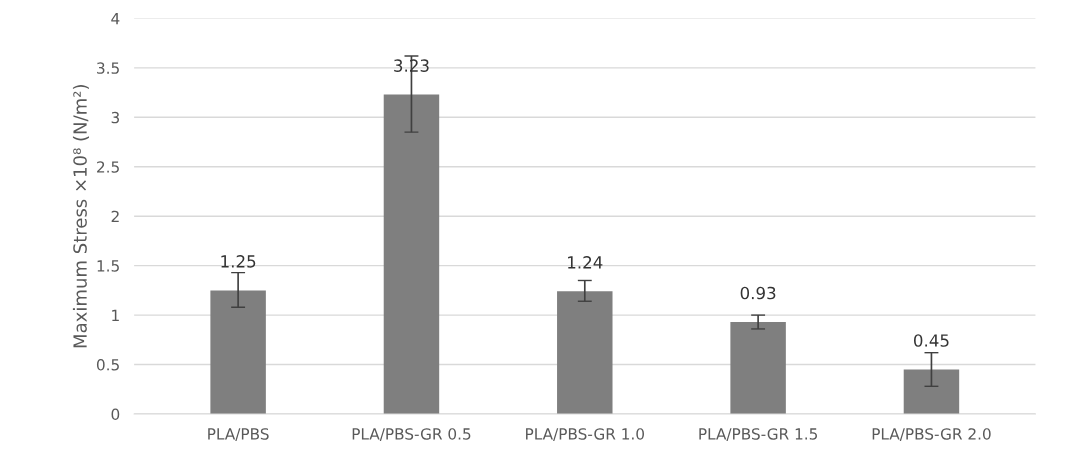  I want to click on y-tick-label: 2, so click(115, 216).